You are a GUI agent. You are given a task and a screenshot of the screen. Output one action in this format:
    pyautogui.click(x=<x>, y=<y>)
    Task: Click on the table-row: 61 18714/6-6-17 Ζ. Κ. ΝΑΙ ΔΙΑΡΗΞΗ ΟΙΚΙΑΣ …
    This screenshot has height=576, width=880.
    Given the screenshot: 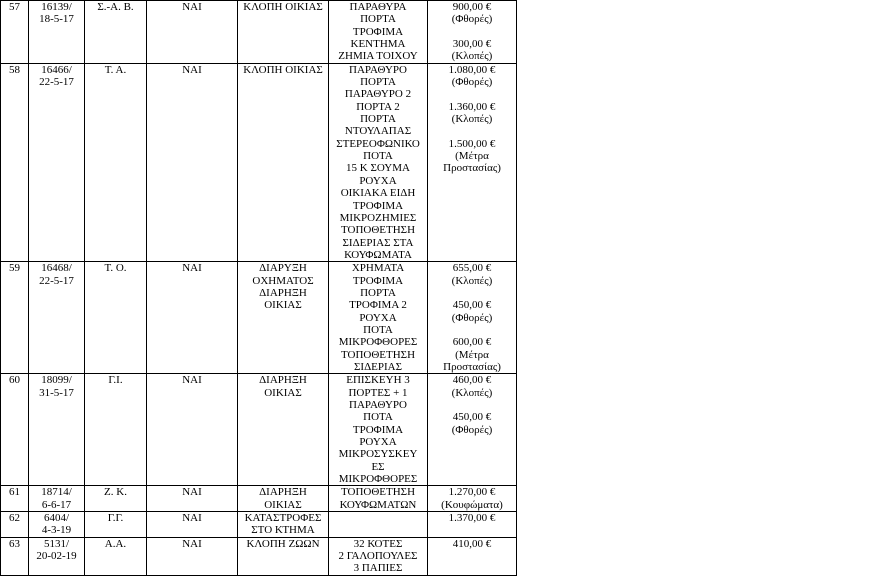 What is the action you would take?
    pyautogui.click(x=258, y=499)
    